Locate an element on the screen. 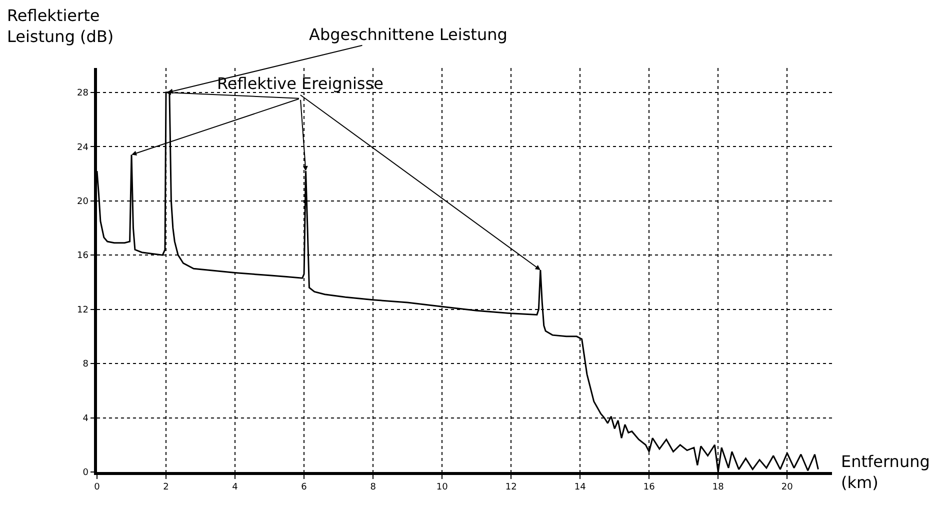  x-tick-label: 10 is located at coordinates (442, 487).